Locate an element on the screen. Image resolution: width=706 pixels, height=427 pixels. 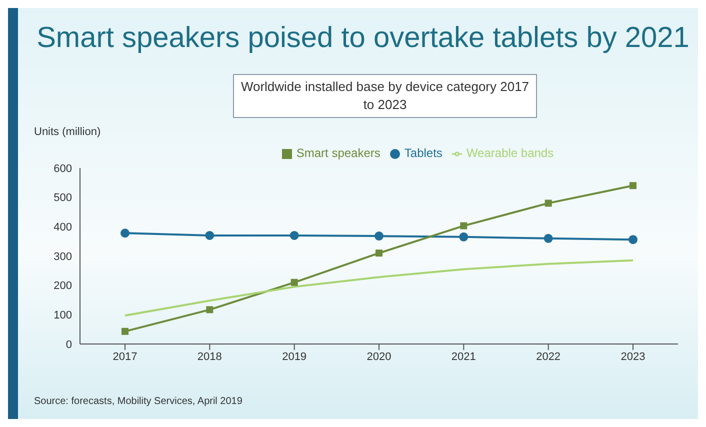
y-axis-title: Units (million) is located at coordinates (67, 132).